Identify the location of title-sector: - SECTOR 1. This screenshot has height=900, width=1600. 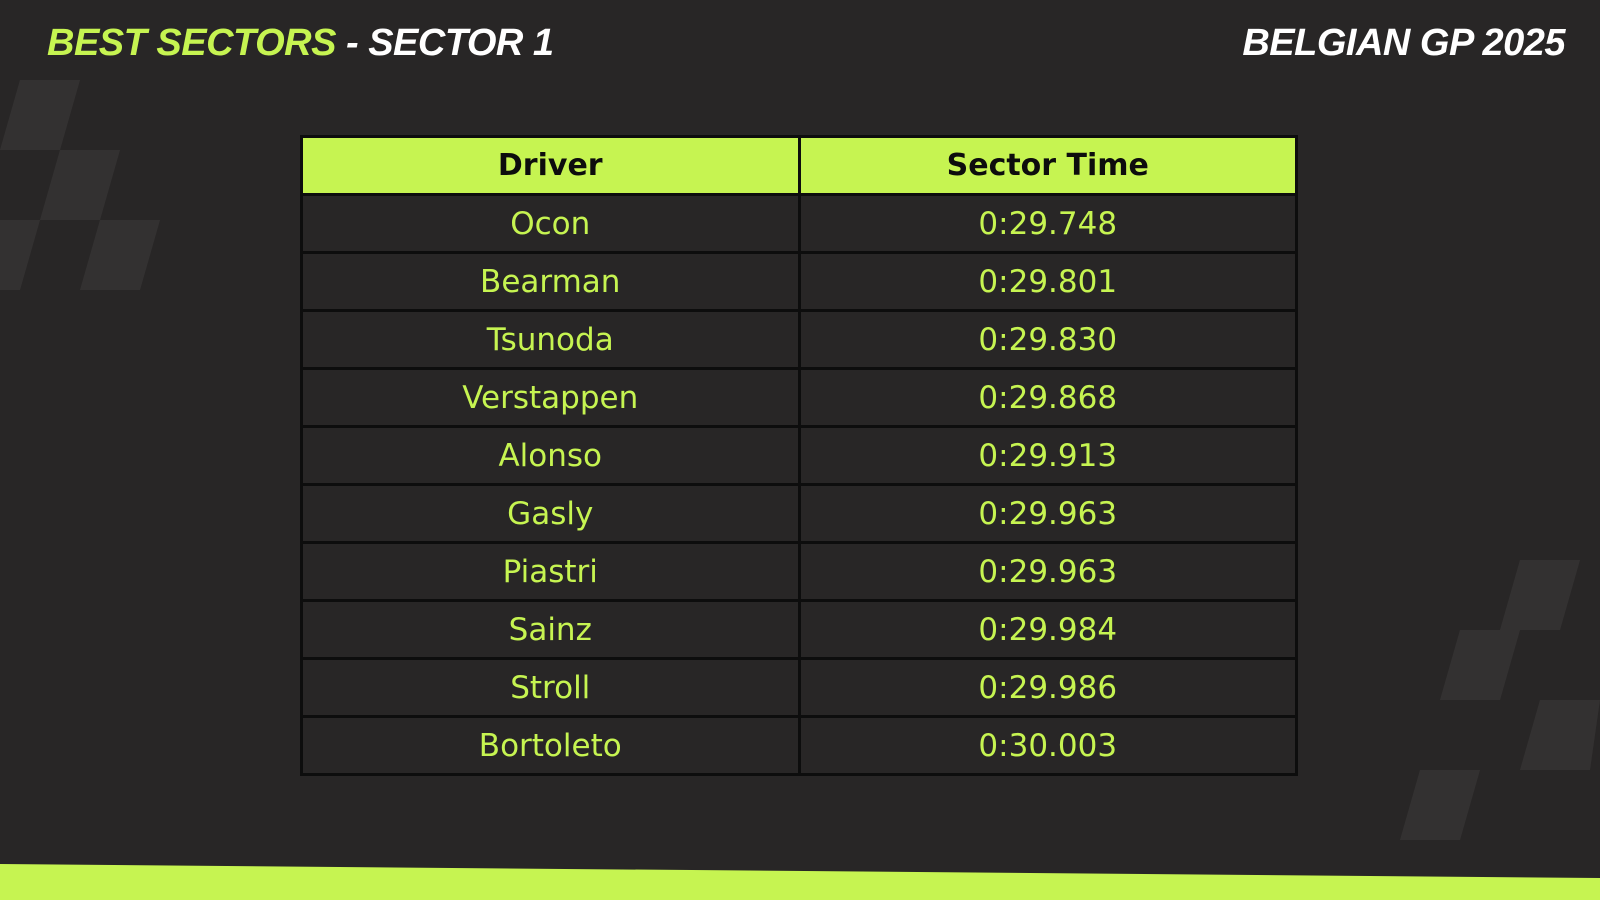
(444, 43).